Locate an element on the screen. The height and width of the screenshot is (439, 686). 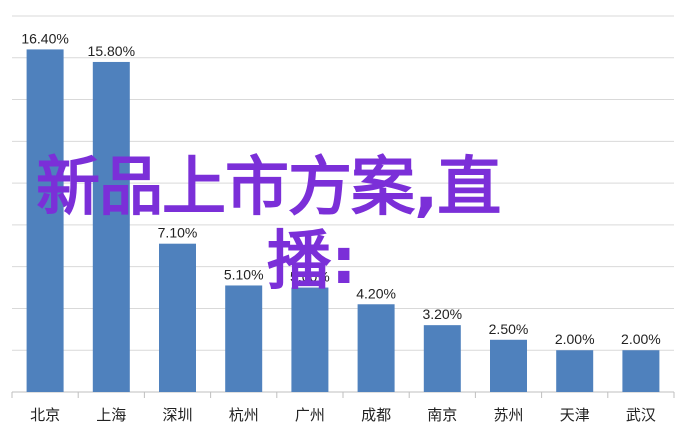
data-label-4: 5.00% is located at coordinates (310, 277).